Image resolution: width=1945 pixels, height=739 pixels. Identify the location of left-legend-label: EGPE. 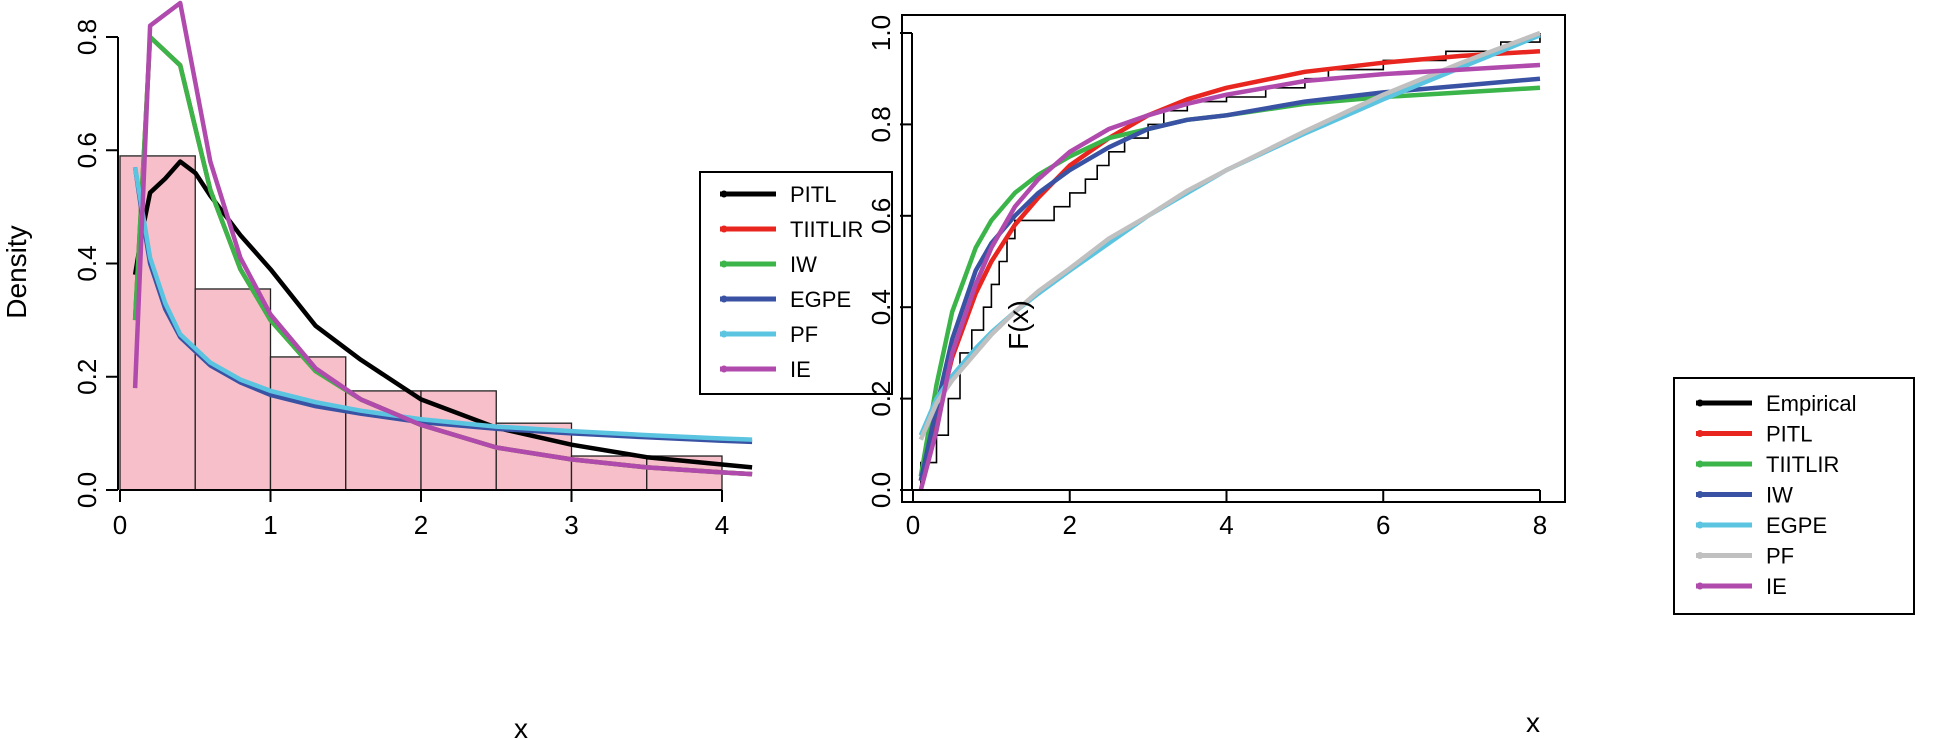
(820, 299).